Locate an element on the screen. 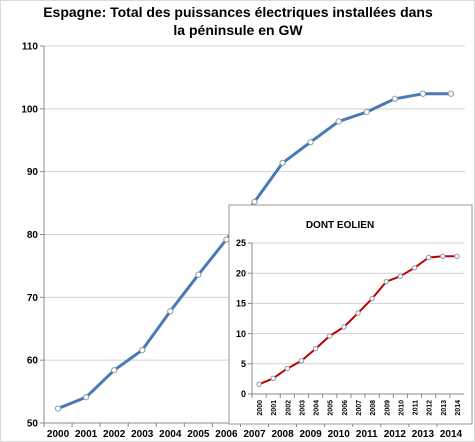  y-tick-label: 25 is located at coordinates (241, 243).